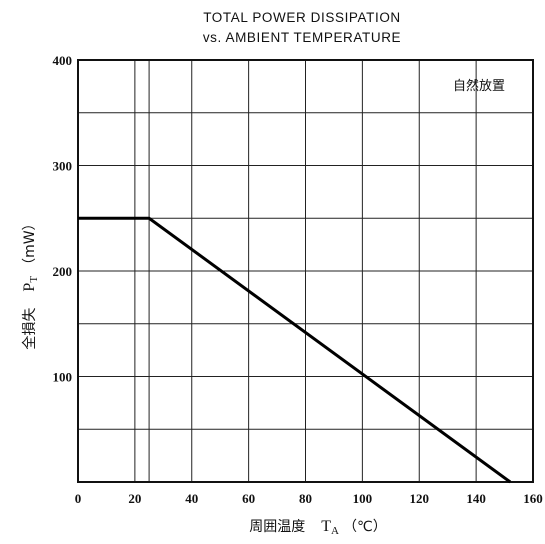 Image resolution: width=545 pixels, height=544 pixels. Describe the element at coordinates (533, 498) in the screenshot. I see `x-tick-label: 160` at that location.